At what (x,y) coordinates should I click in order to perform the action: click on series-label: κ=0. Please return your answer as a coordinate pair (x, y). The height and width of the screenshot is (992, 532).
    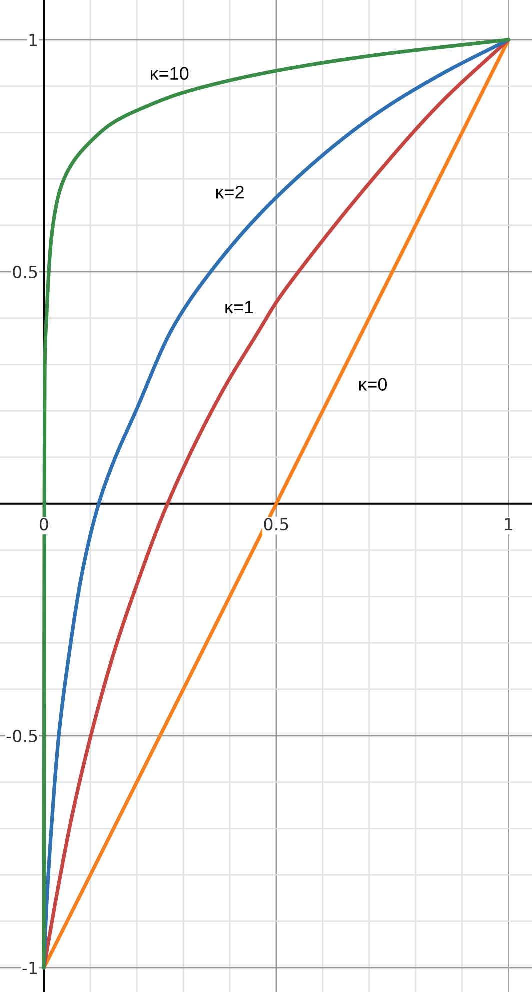
    Looking at the image, I should click on (373, 384).